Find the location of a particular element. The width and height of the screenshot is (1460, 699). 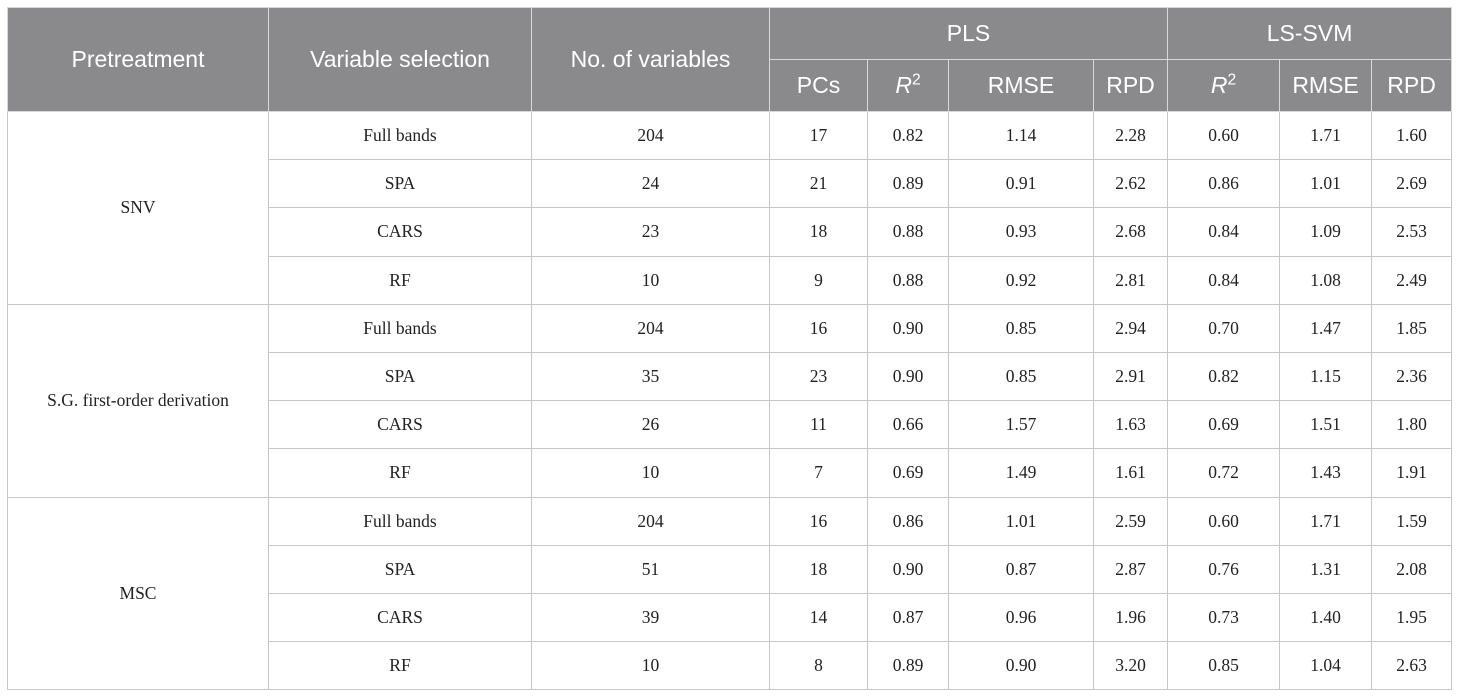

table-row: RF 10 9 0.88 0.92 2.81 0.84 1.08 2.49 is located at coordinates (730, 280).